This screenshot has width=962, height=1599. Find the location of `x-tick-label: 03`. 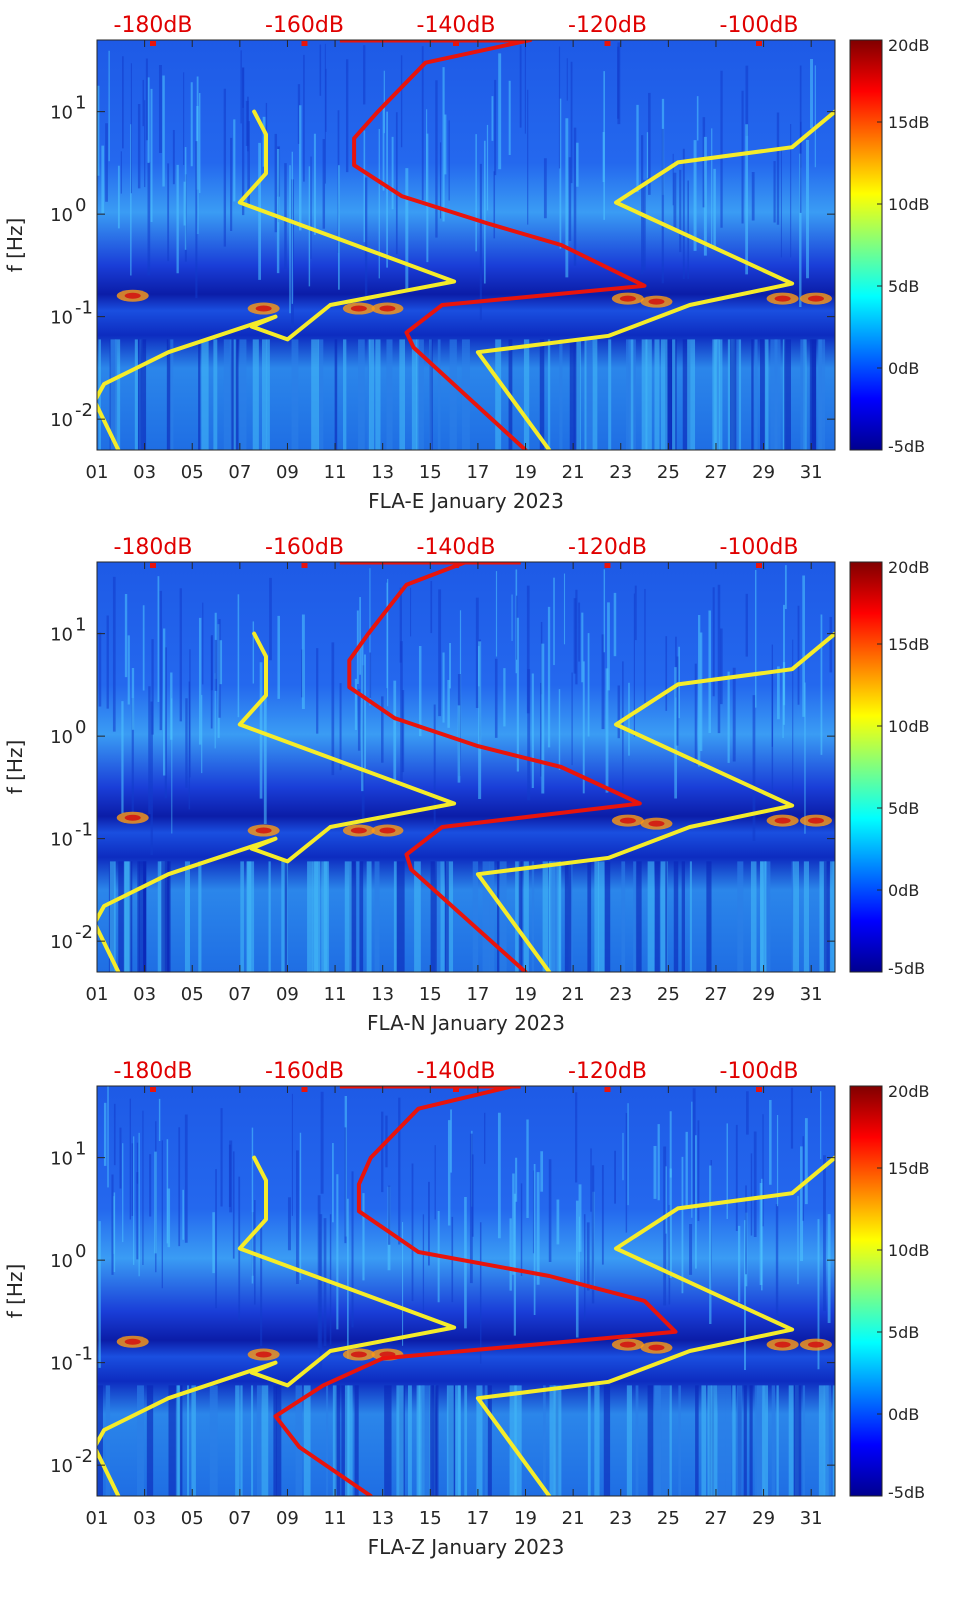

x-tick-label: 03 is located at coordinates (144, 472).